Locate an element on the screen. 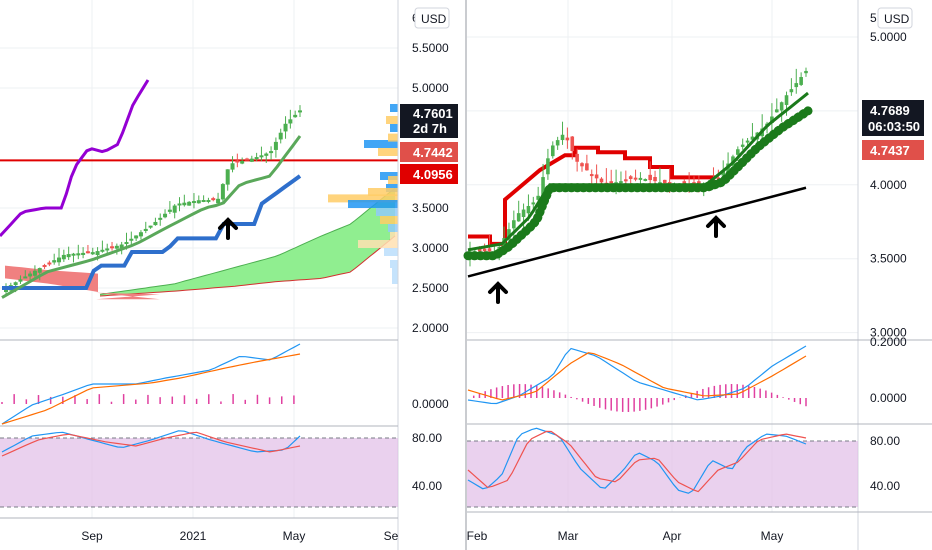 Image resolution: width=932 pixels, height=550 pixels. black-trend-line is located at coordinates (637, 232).